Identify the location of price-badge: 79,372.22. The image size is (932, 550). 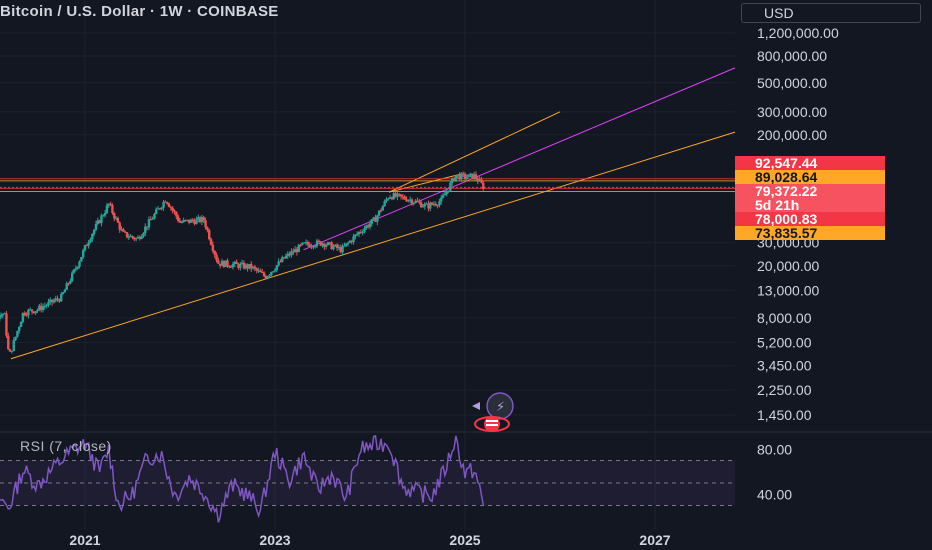
(810, 191).